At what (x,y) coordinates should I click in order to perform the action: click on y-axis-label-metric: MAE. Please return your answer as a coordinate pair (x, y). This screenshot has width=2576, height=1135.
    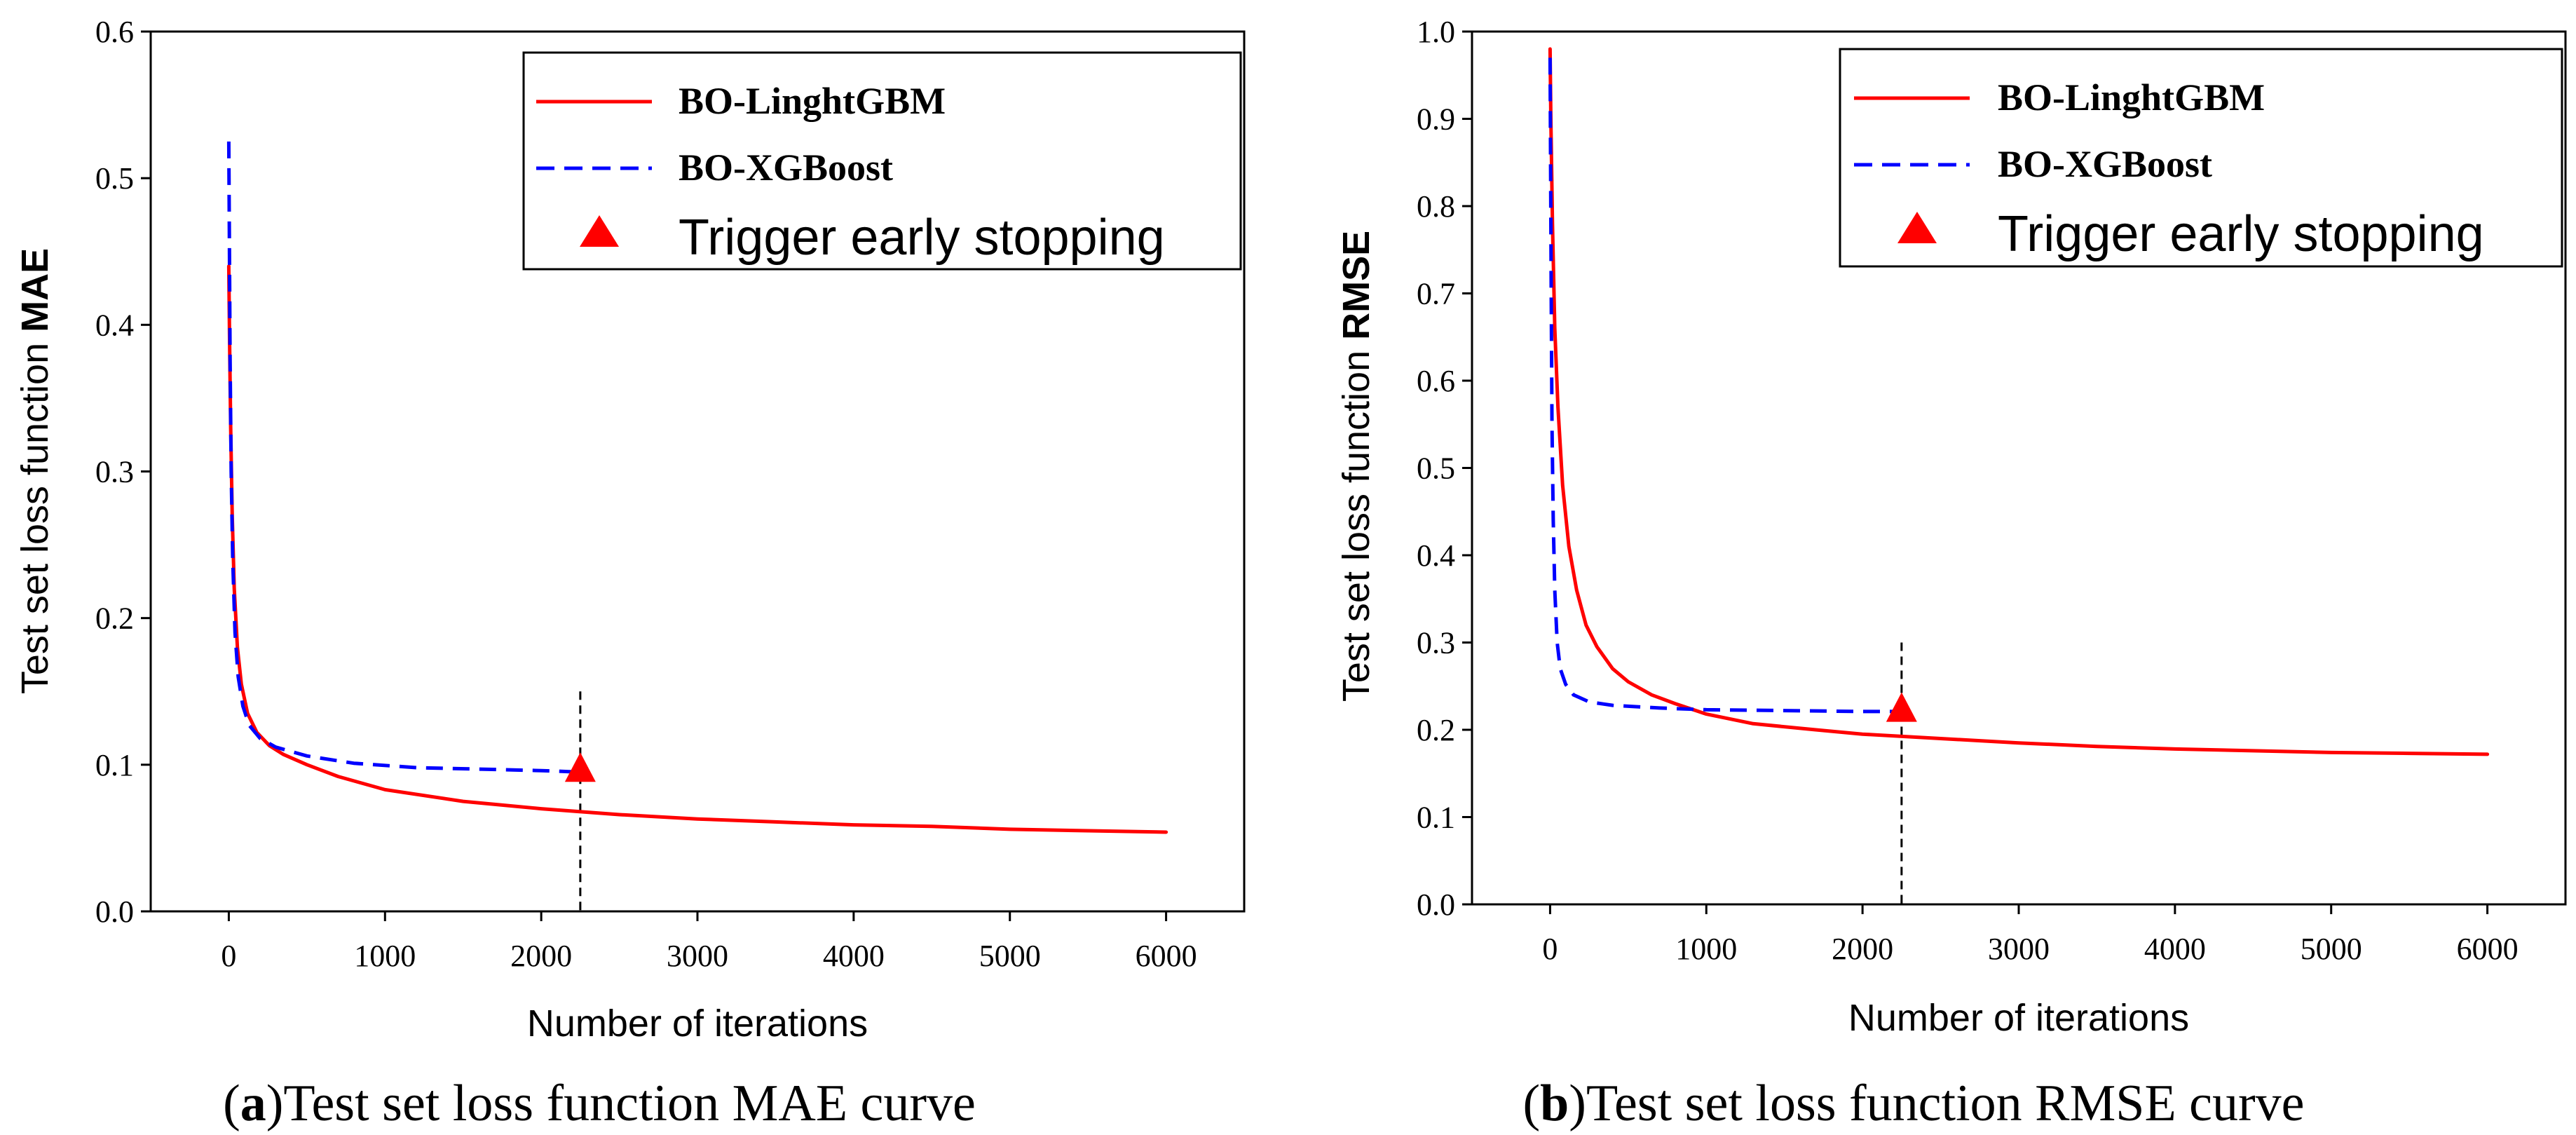
    Looking at the image, I should click on (35, 290).